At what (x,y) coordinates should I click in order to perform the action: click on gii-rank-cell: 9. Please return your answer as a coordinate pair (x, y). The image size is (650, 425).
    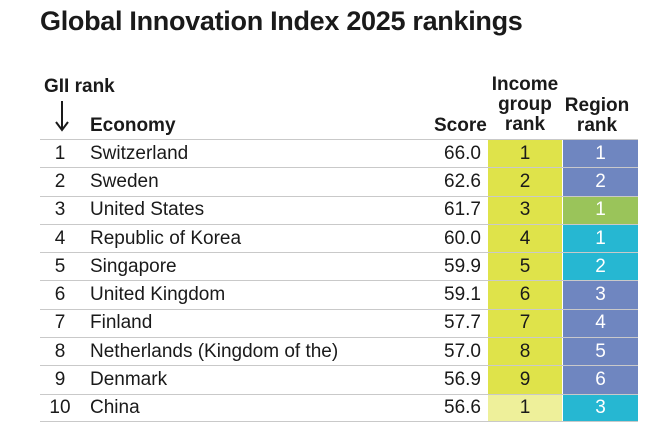
    Looking at the image, I should click on (60, 380).